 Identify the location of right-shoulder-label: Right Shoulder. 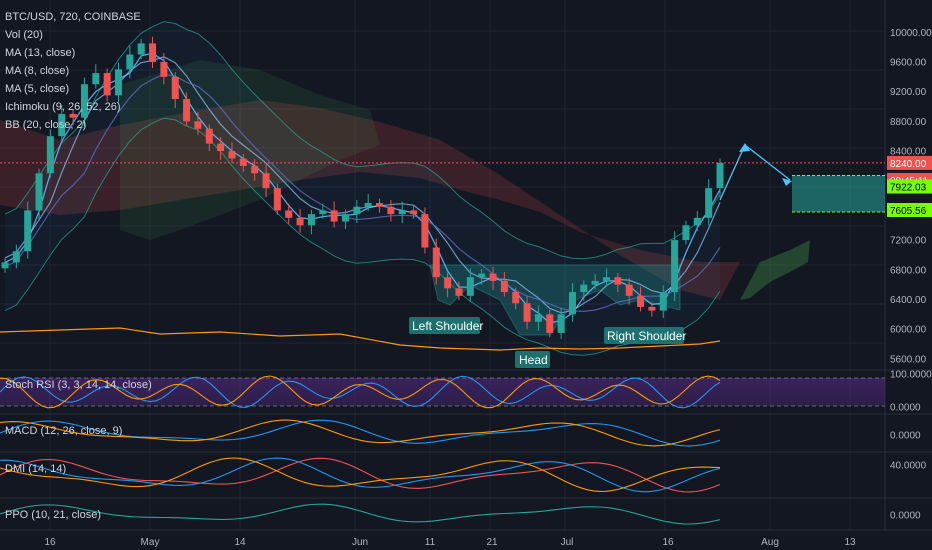
(646, 336).